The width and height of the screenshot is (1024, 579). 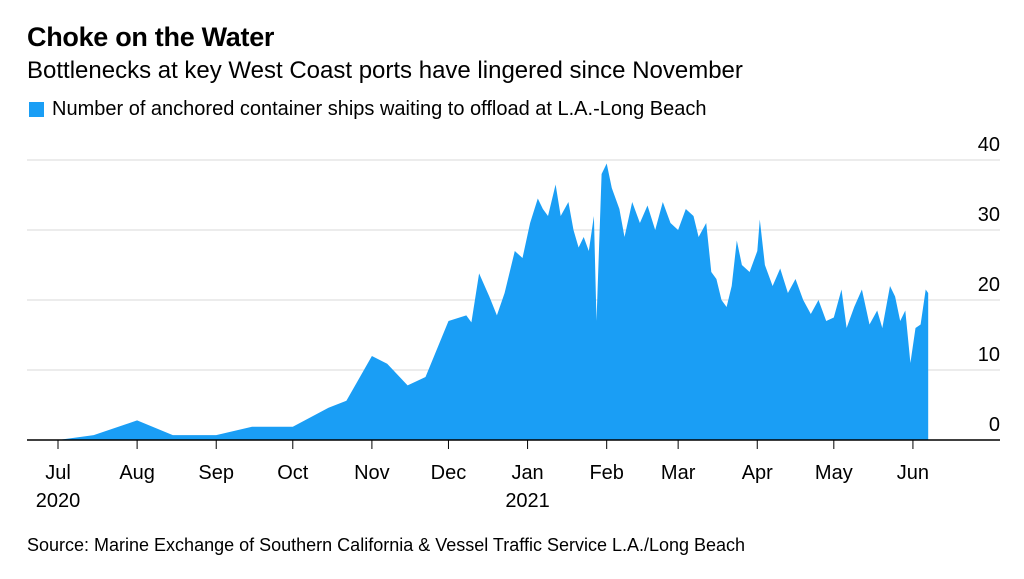 I want to click on x-tick-label: Jan, so click(x=527, y=473).